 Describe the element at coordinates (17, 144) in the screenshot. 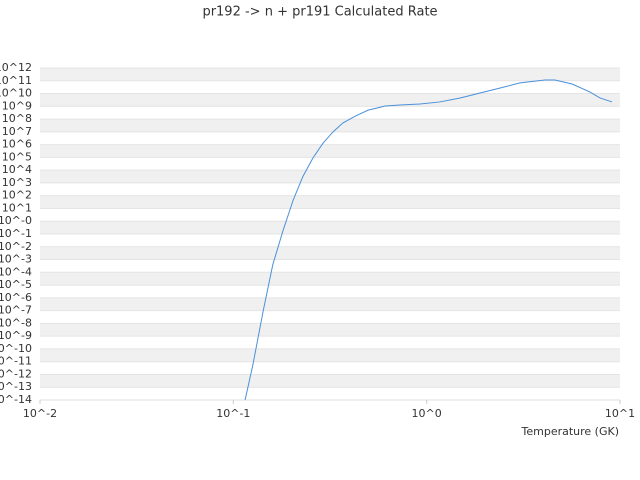

I see `y-tick-label: 10^6` at that location.